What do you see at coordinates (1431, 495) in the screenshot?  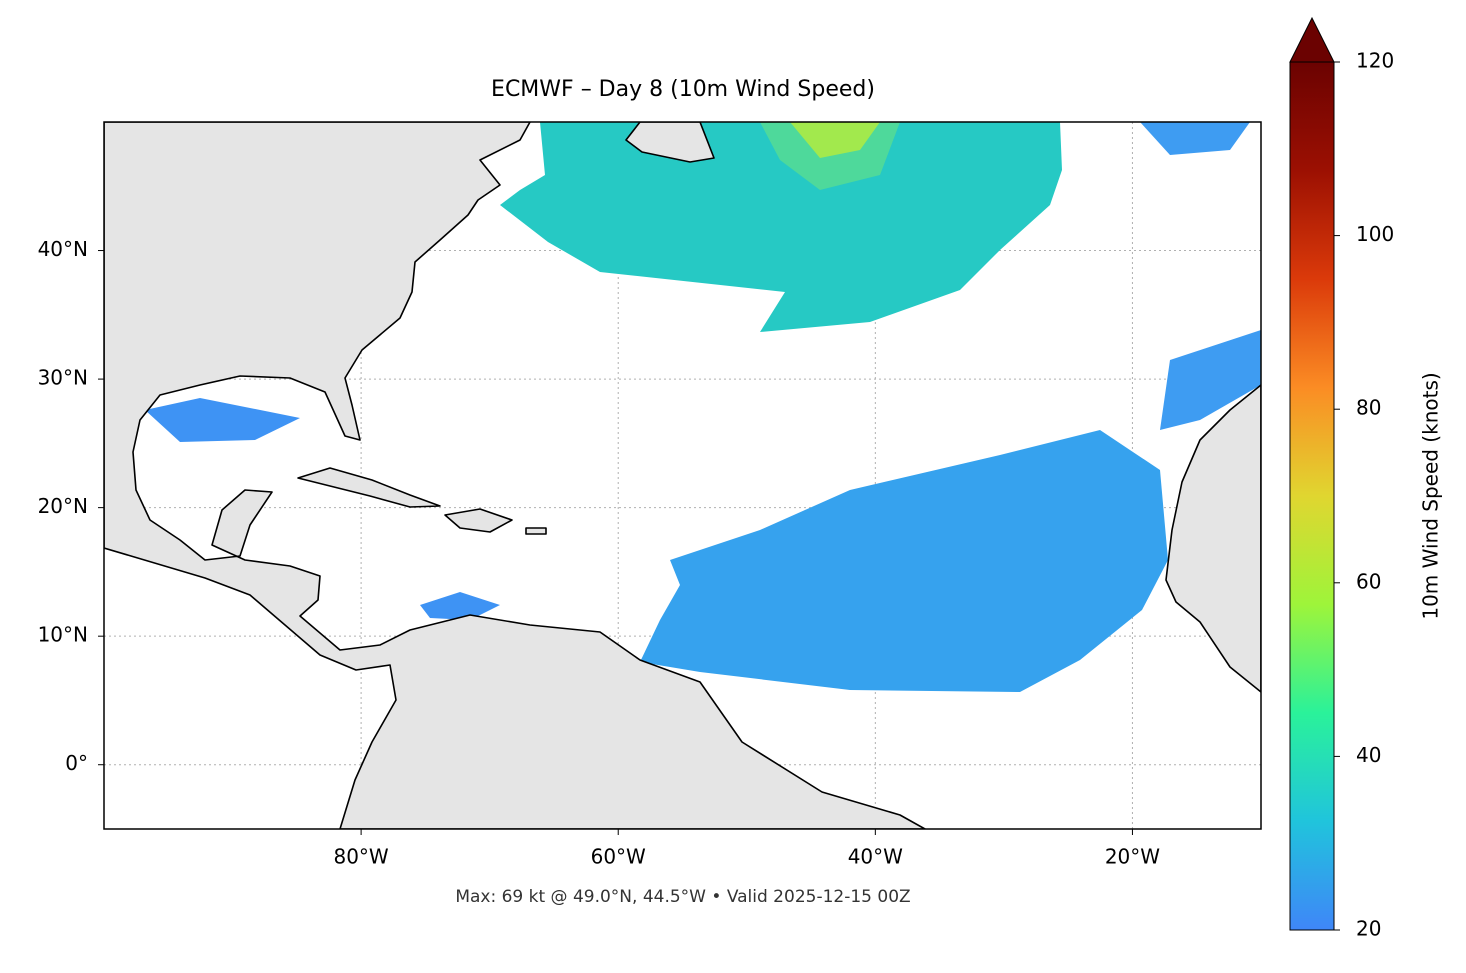 I see `colorbar-label: 10m Wind Speed (knots)` at bounding box center [1431, 495].